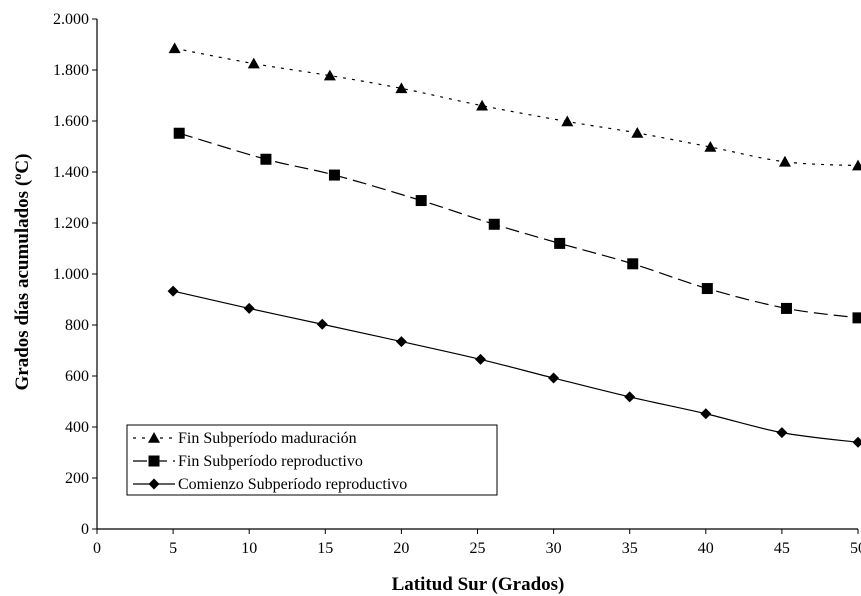 Image resolution: width=861 pixels, height=596 pixels. Describe the element at coordinates (478, 548) in the screenshot. I see `x-tick-label: 25` at that location.